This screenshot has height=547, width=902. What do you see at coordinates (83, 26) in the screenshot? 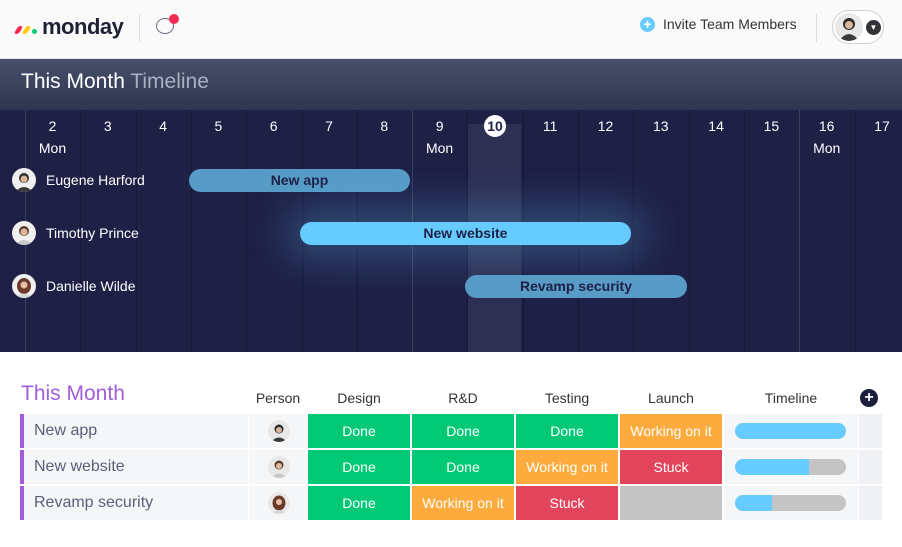
I see `logo-text: monday` at bounding box center [83, 26].